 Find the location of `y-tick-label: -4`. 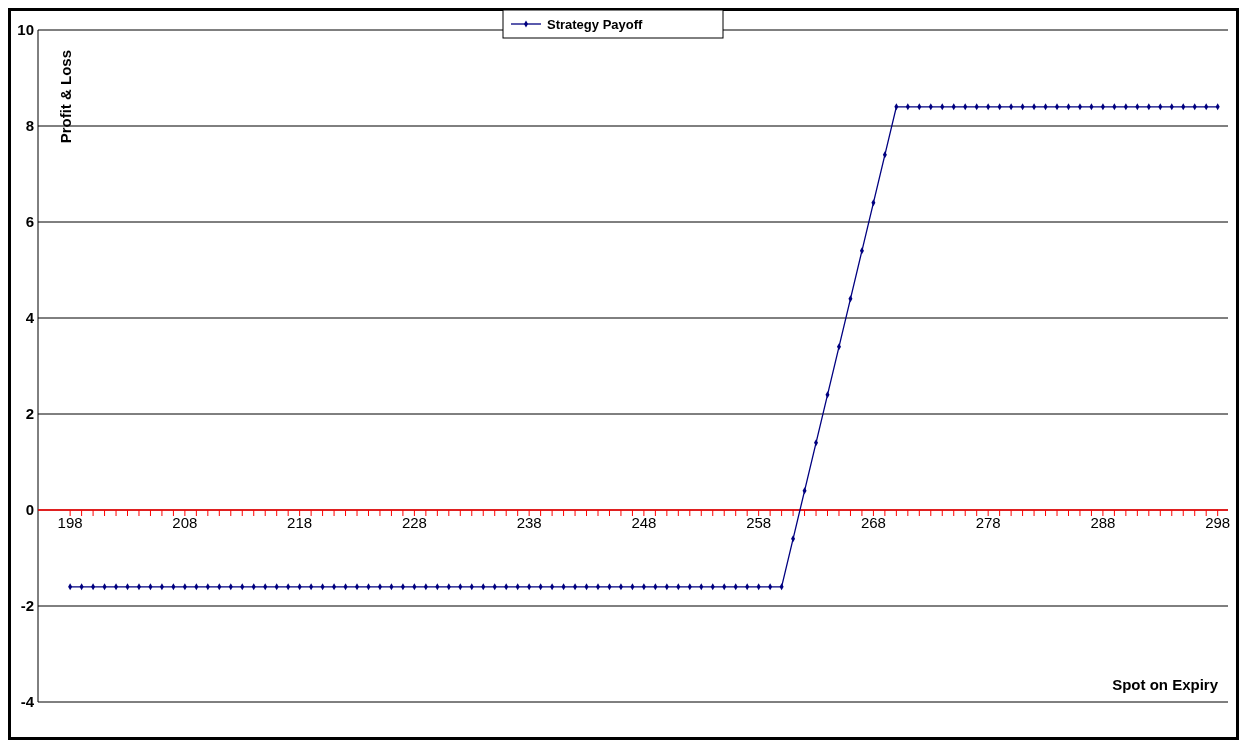

y-tick-label: -4 is located at coordinates (27, 702).